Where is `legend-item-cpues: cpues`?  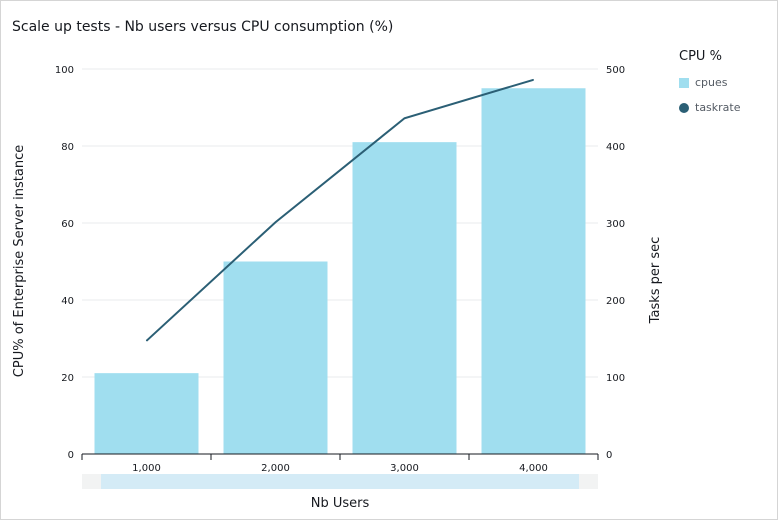 legend-item-cpues: cpues is located at coordinates (710, 82).